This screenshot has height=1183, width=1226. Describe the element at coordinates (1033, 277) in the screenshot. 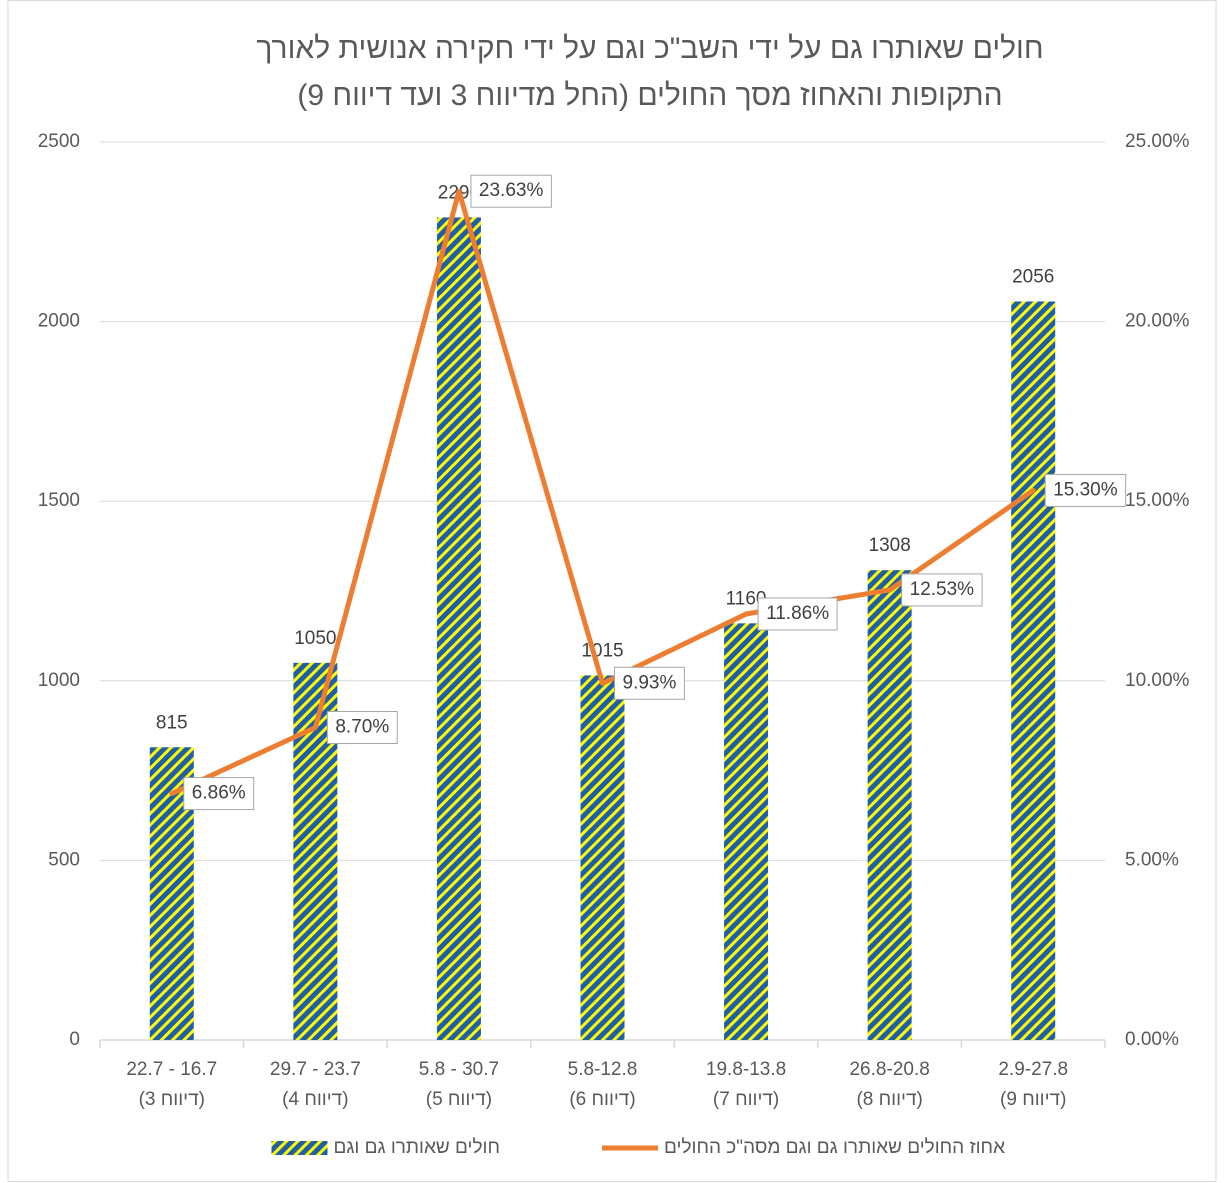

I see `data-label: 2056` at that location.